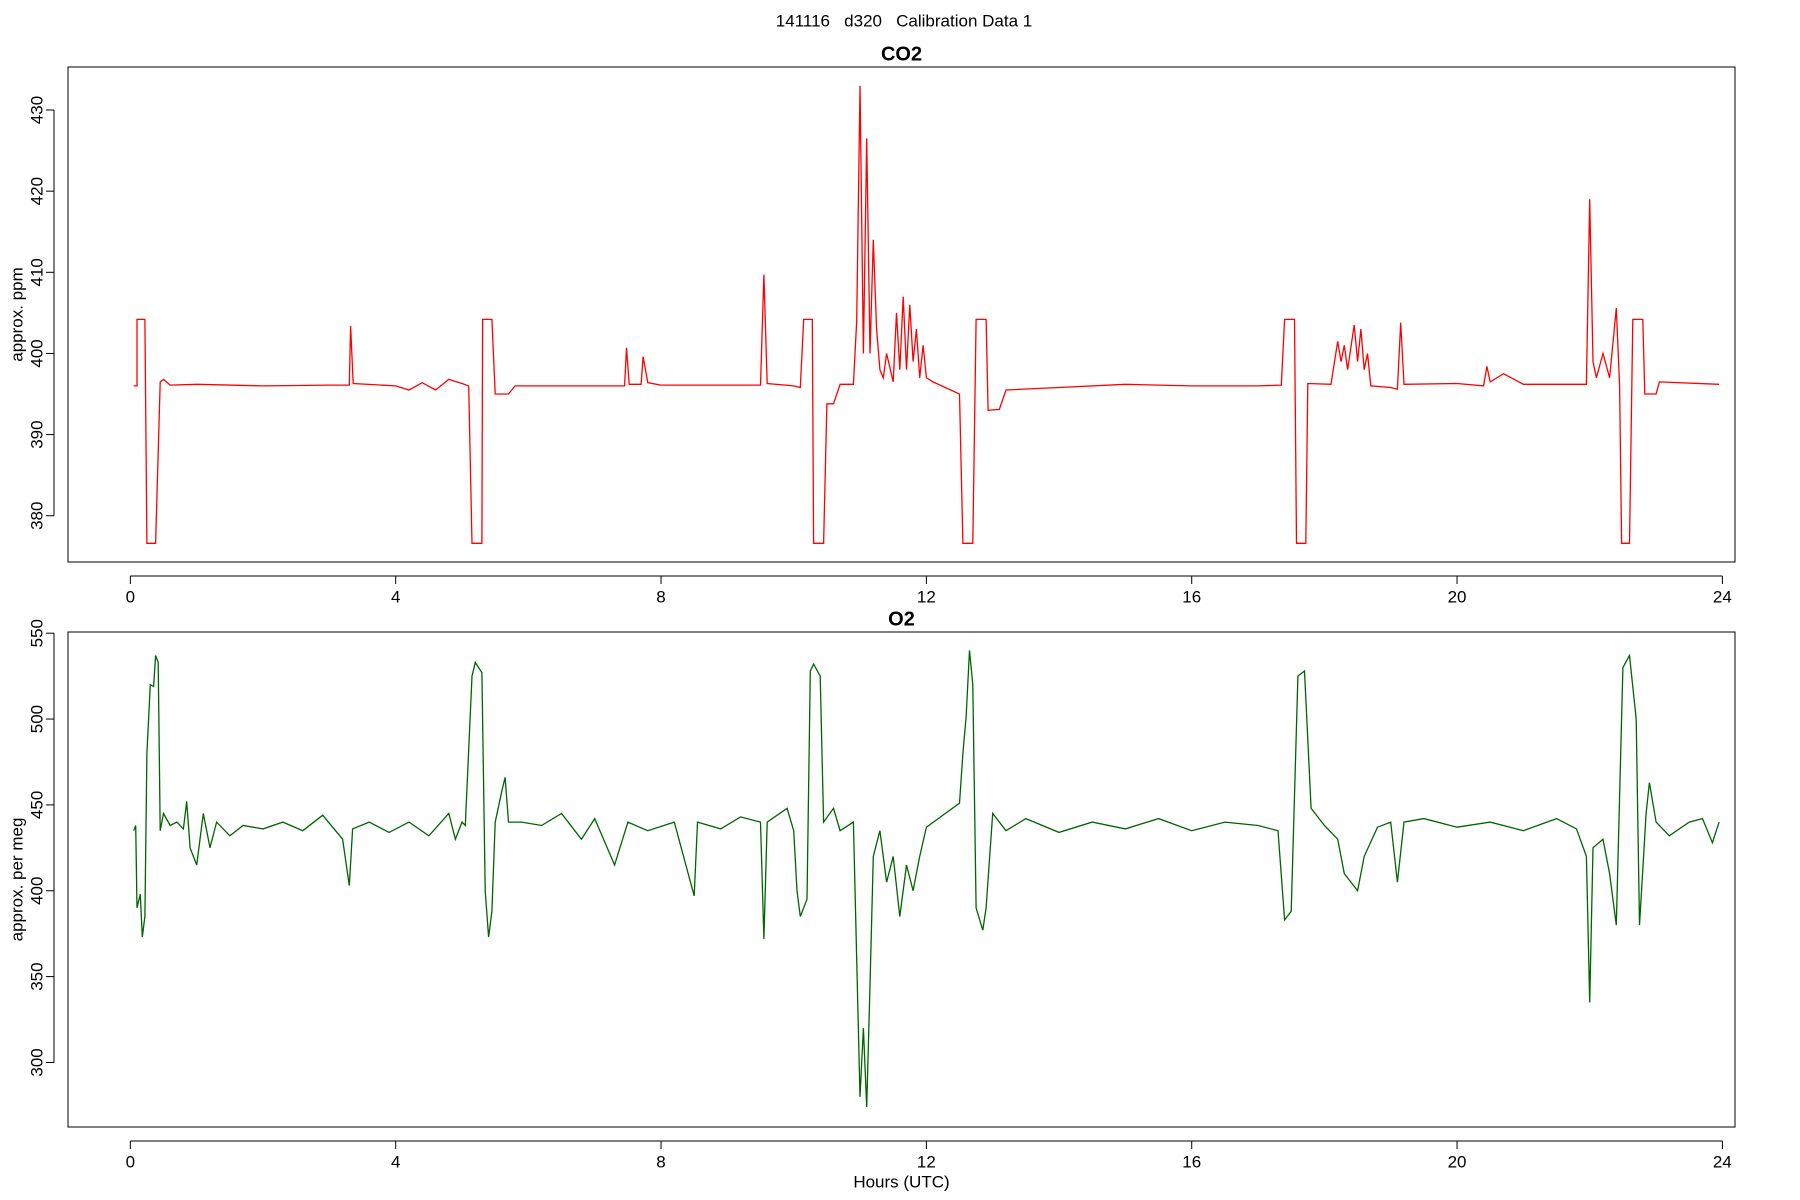  What do you see at coordinates (16, 880) in the screenshot?
I see `y-axis-label: approx. per meg` at bounding box center [16, 880].